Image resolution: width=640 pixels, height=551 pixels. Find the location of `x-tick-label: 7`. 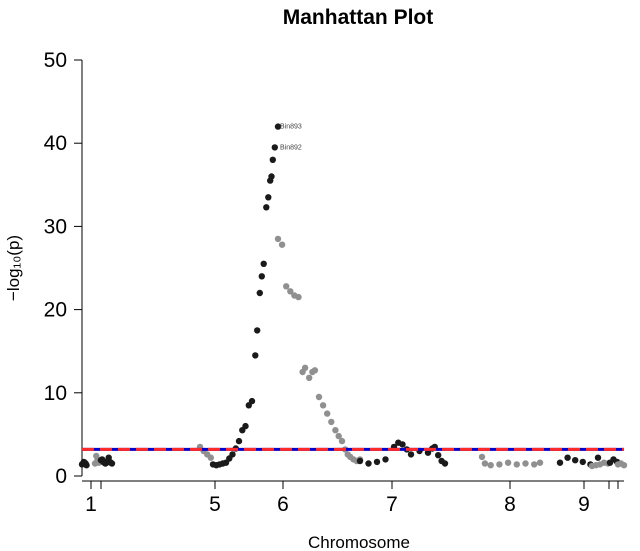

x-tick-label: 7 is located at coordinates (392, 504).